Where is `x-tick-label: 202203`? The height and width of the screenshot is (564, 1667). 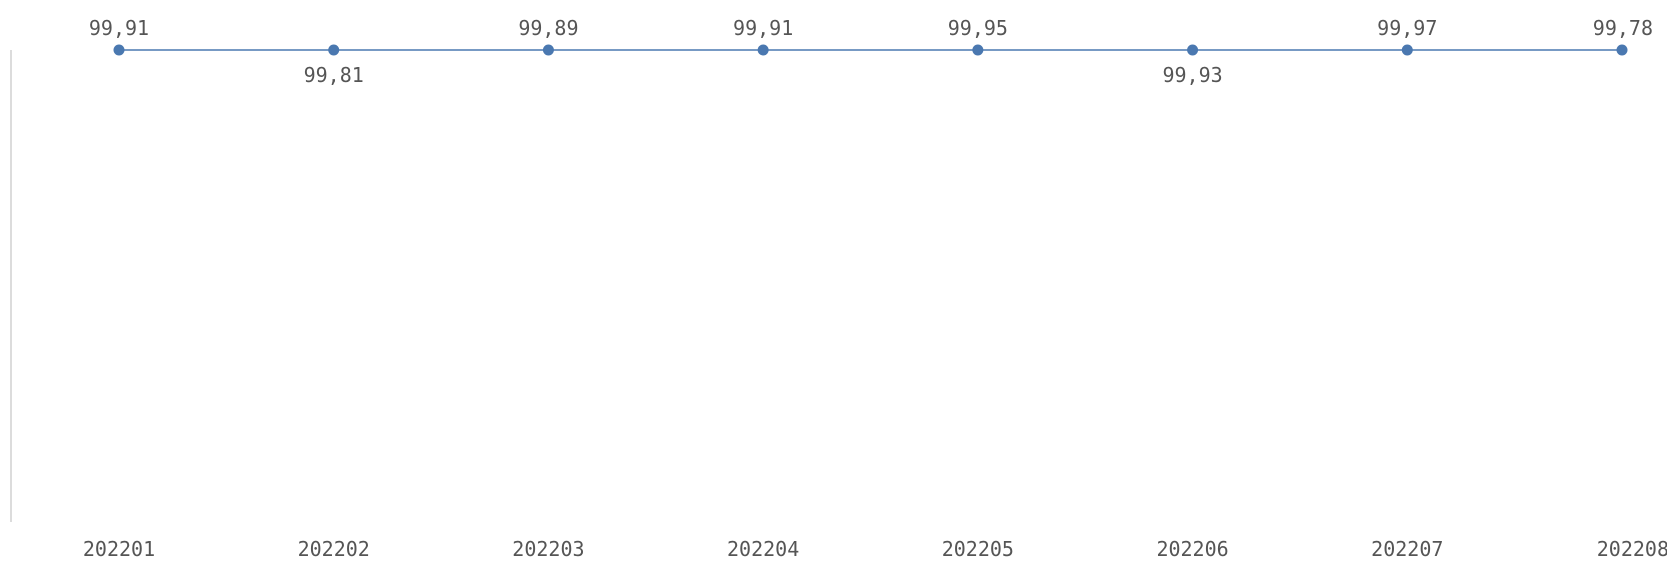 x-tick-label: 202203 is located at coordinates (548, 549).